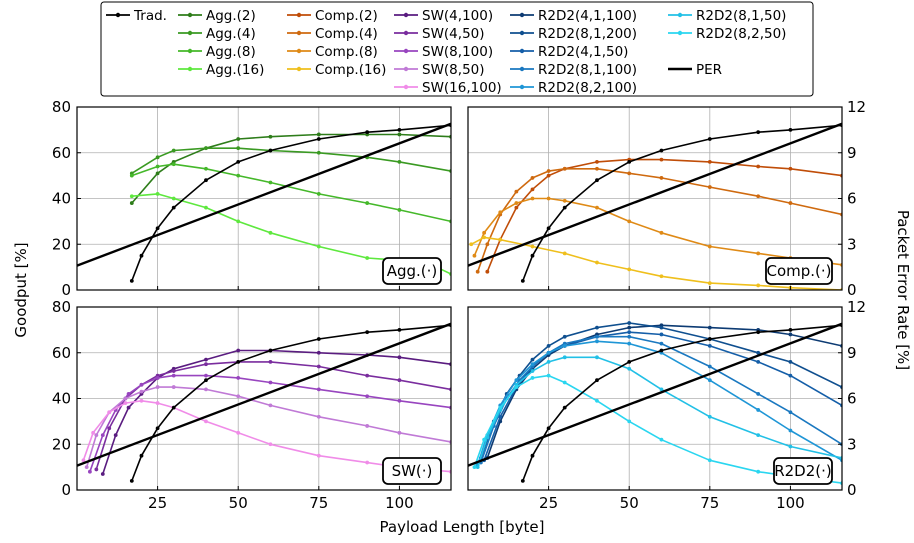 This screenshot has width=914, height=543. I want to click on legend-label-r2d2-8-1-200: R2D2(8,1,200), so click(587, 34).